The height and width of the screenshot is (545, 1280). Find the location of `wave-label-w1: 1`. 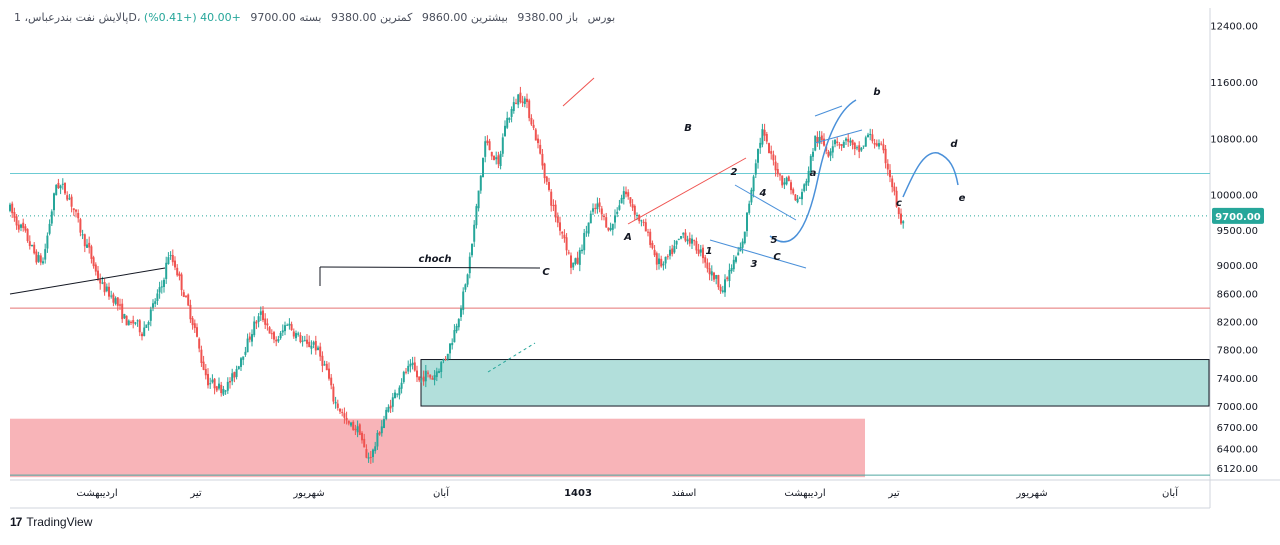

wave-label-w1: 1 is located at coordinates (709, 251).